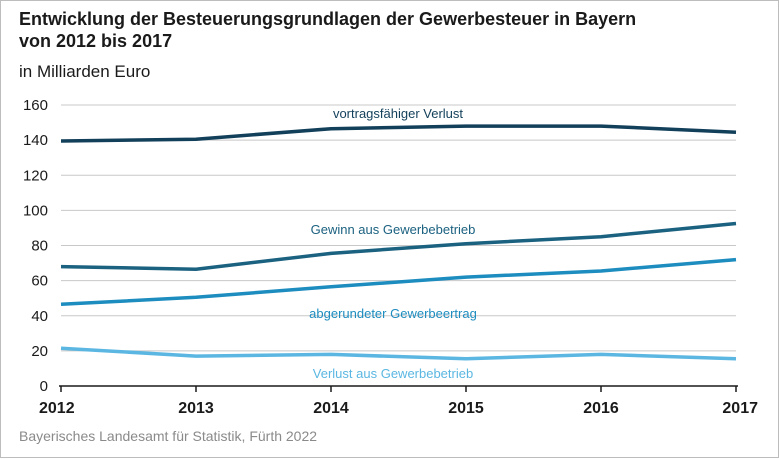 The width and height of the screenshot is (779, 459). Describe the element at coordinates (96, 41) in the screenshot. I see `chart-title-line2: von 2012 bis 2017` at that location.